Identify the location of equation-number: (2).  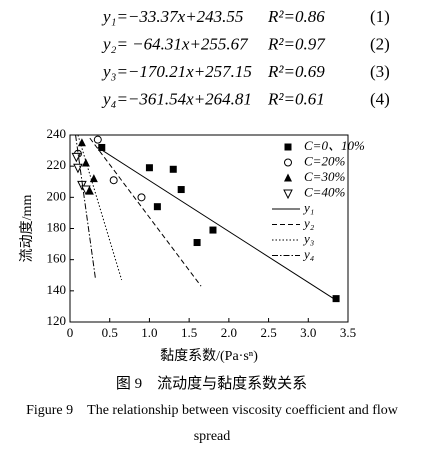
(380, 43).